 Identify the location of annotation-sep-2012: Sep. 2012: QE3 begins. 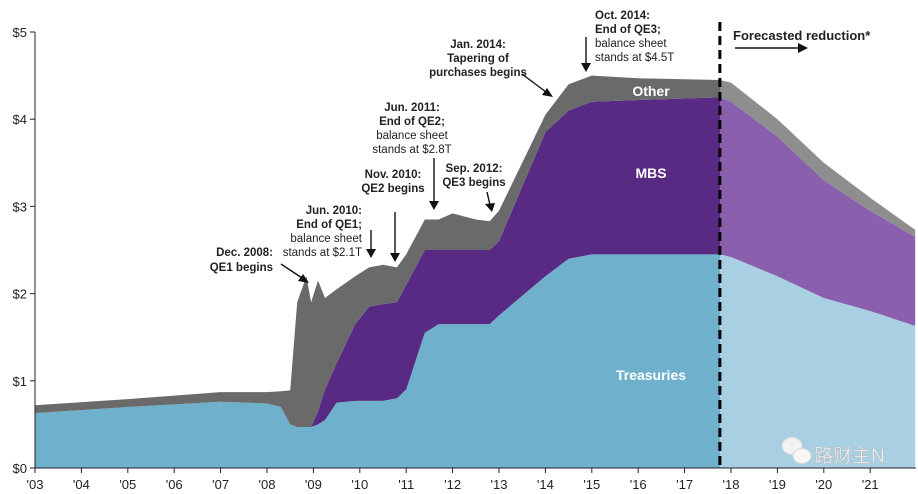
(474, 187).